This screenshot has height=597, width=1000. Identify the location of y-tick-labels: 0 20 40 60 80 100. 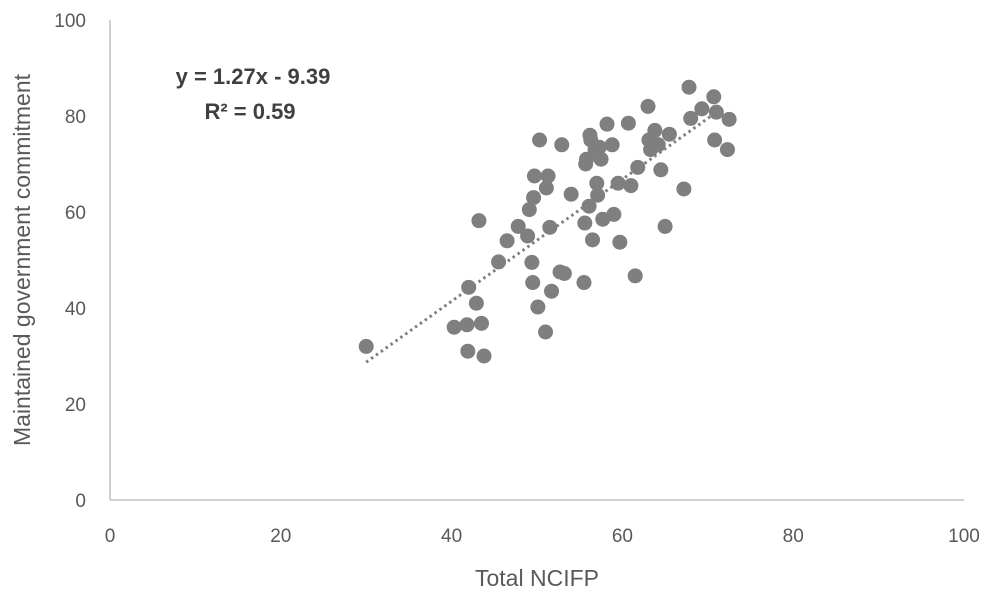
(70, 261).